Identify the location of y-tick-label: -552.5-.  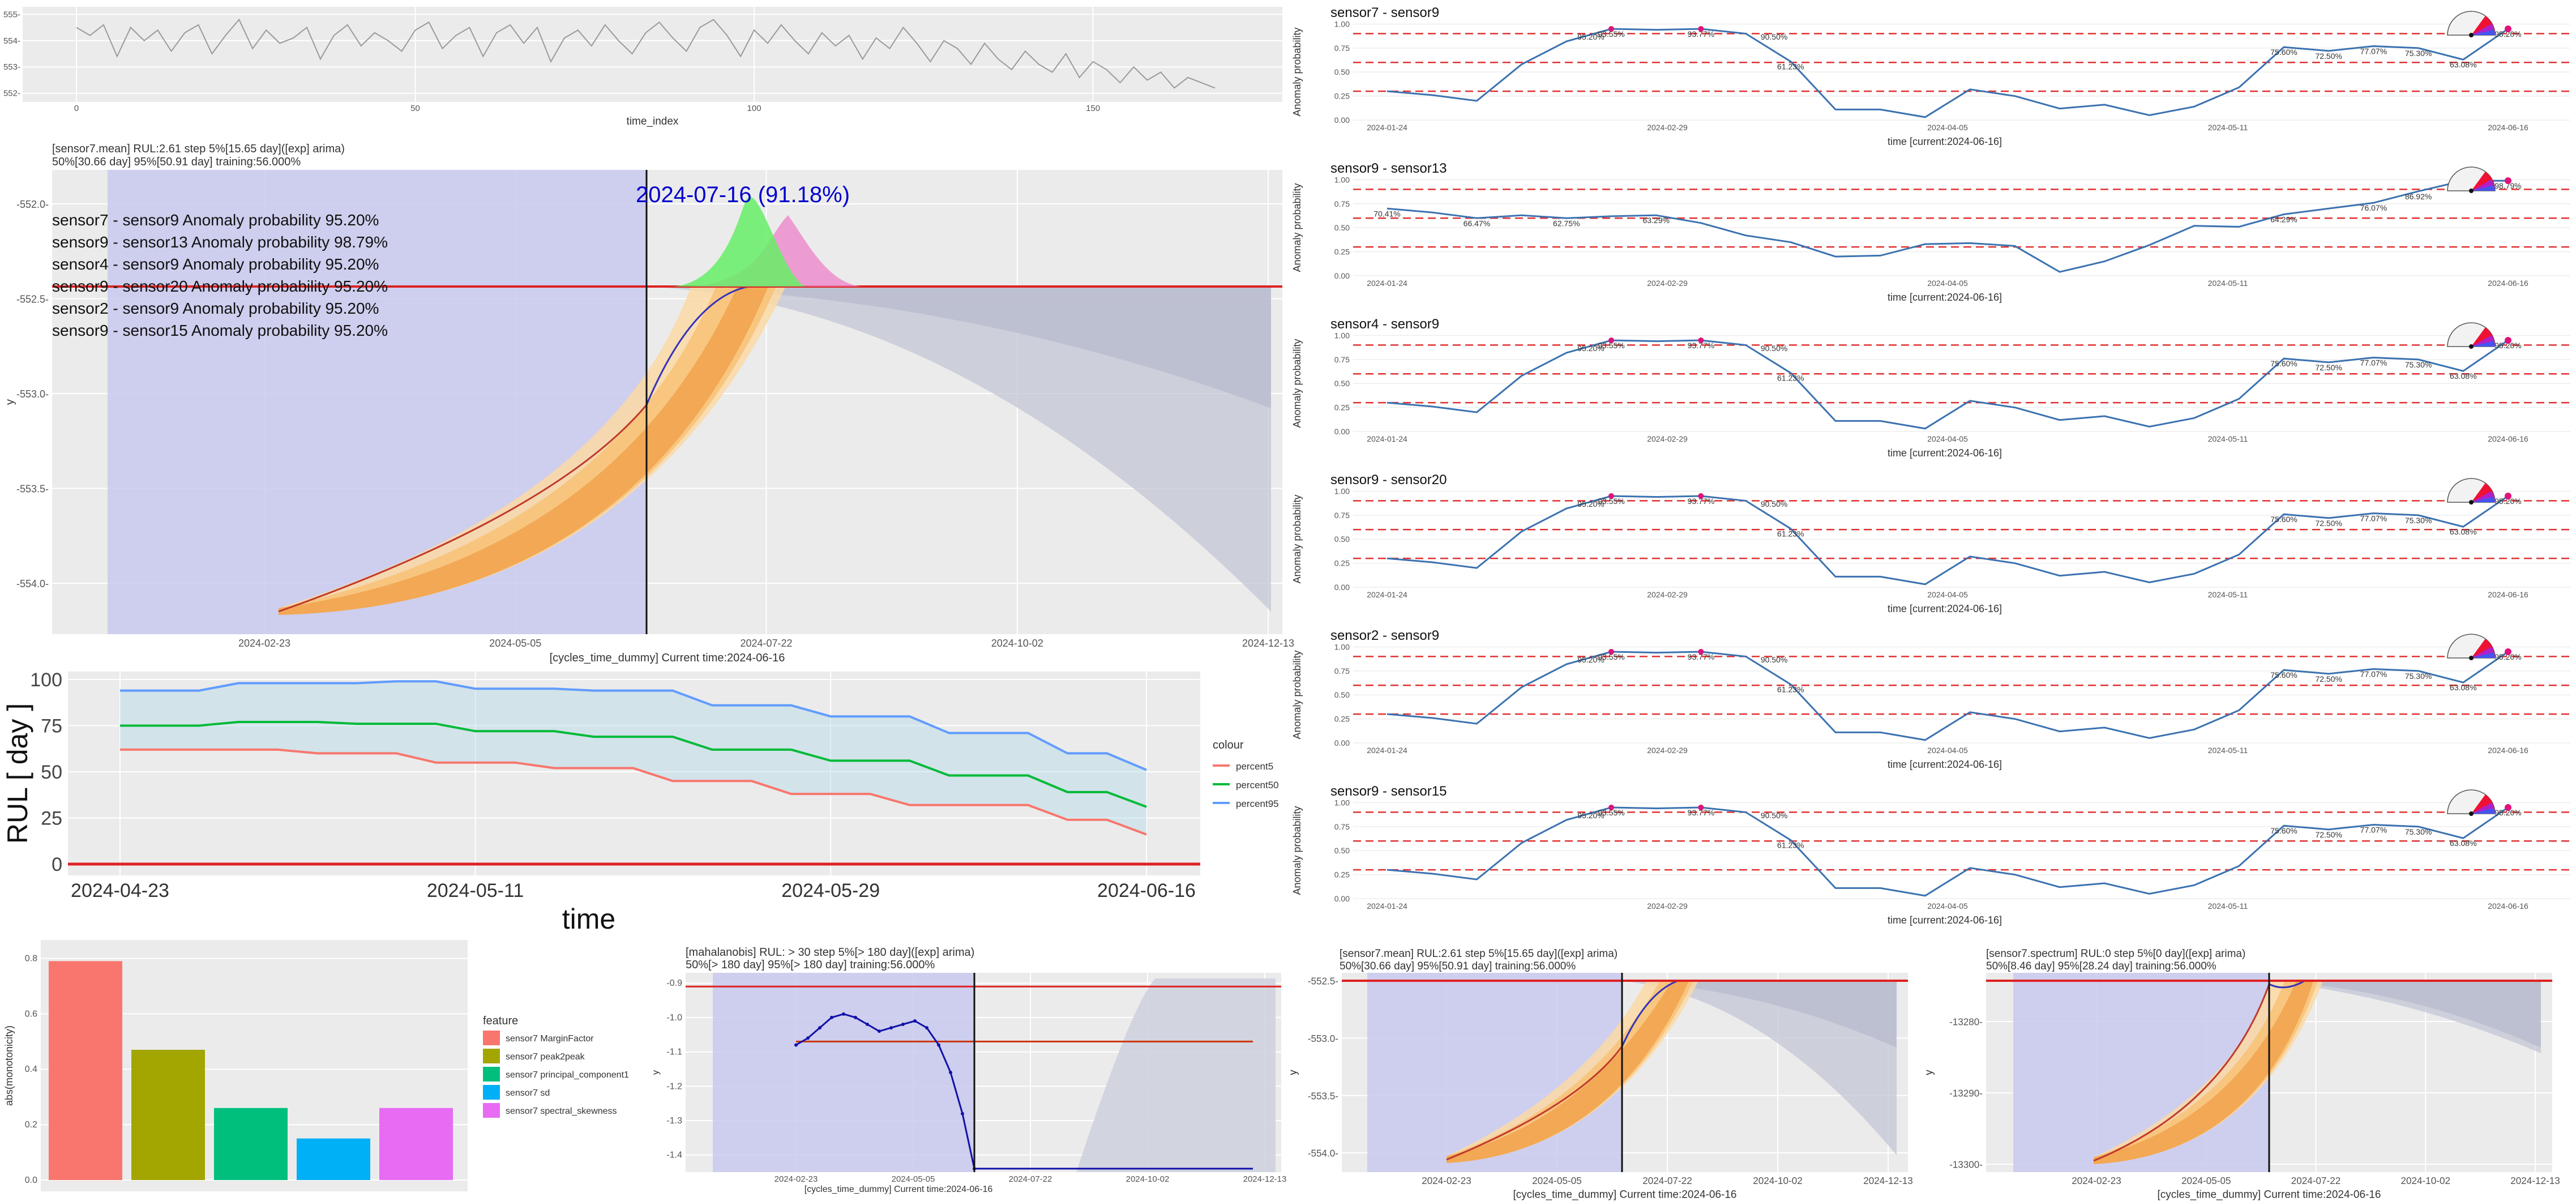
(32, 299).